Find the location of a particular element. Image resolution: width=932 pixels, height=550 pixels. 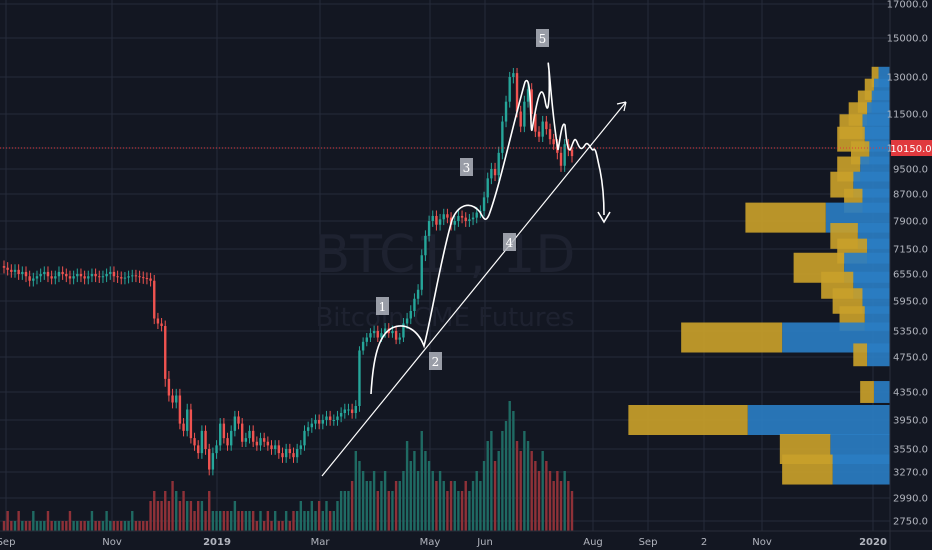

y-tick-label: 3270.0 is located at coordinates (910, 473).